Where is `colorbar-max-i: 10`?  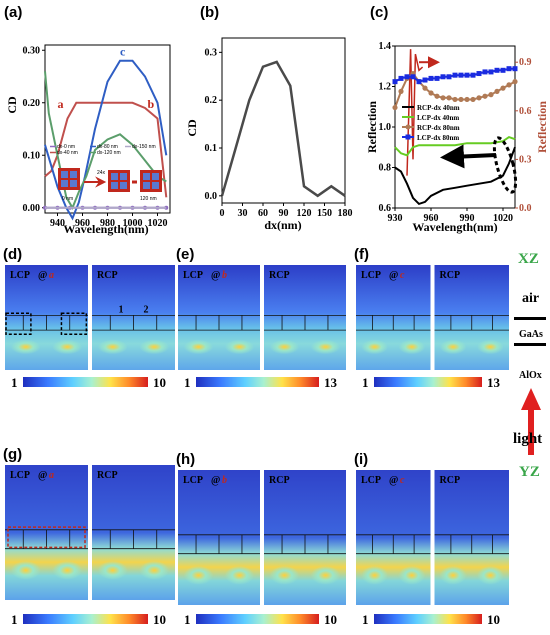 colorbar-max-i: 10 is located at coordinates (493, 619).